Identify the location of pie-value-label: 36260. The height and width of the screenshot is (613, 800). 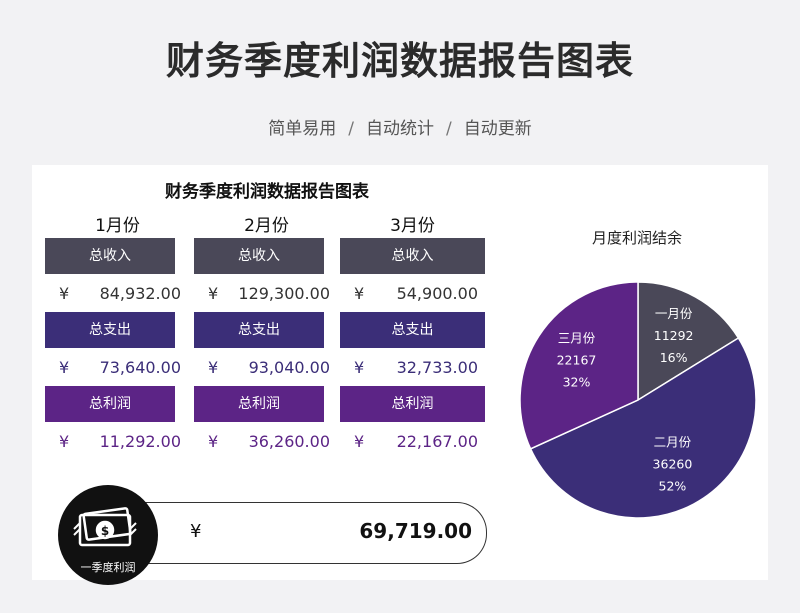
(673, 464).